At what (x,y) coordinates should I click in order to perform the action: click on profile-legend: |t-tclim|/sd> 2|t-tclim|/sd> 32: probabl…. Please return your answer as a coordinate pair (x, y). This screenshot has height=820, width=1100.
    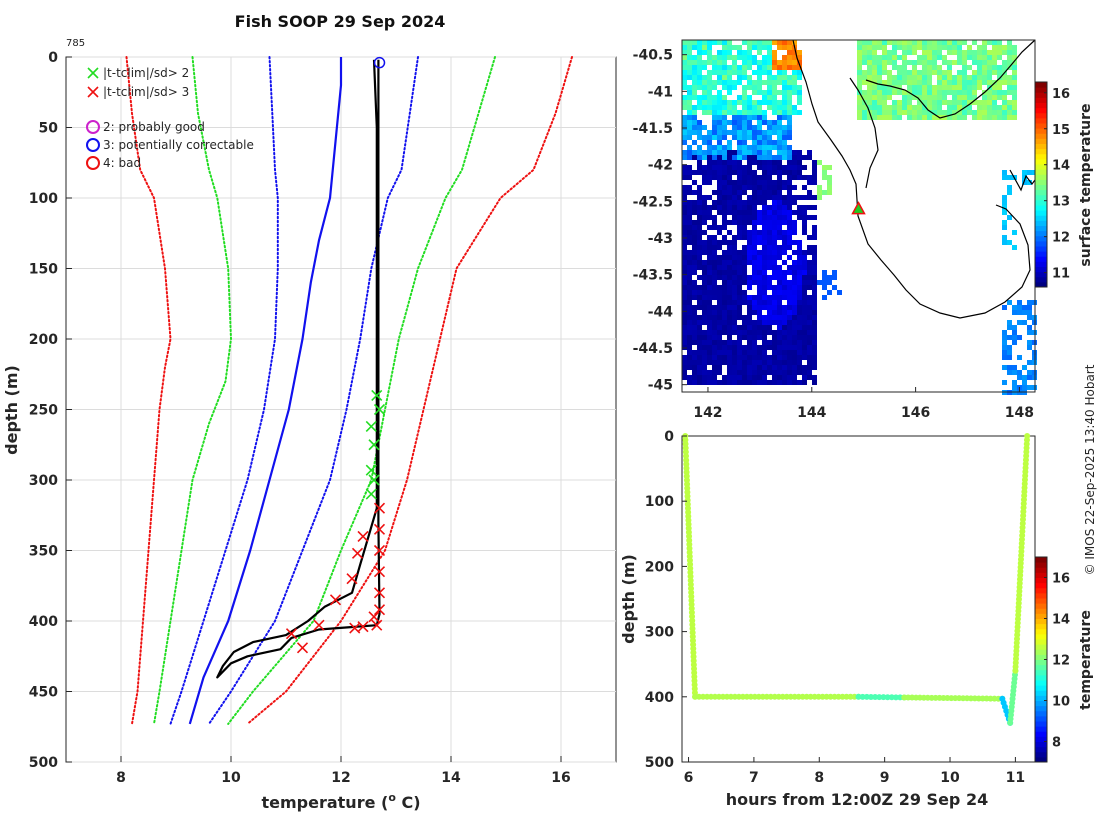
    Looking at the image, I should click on (170, 118).